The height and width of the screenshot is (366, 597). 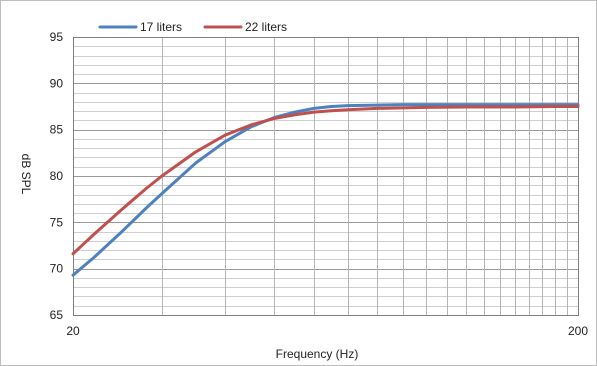 I want to click on legend-label-2: 22 liters, so click(x=266, y=27).